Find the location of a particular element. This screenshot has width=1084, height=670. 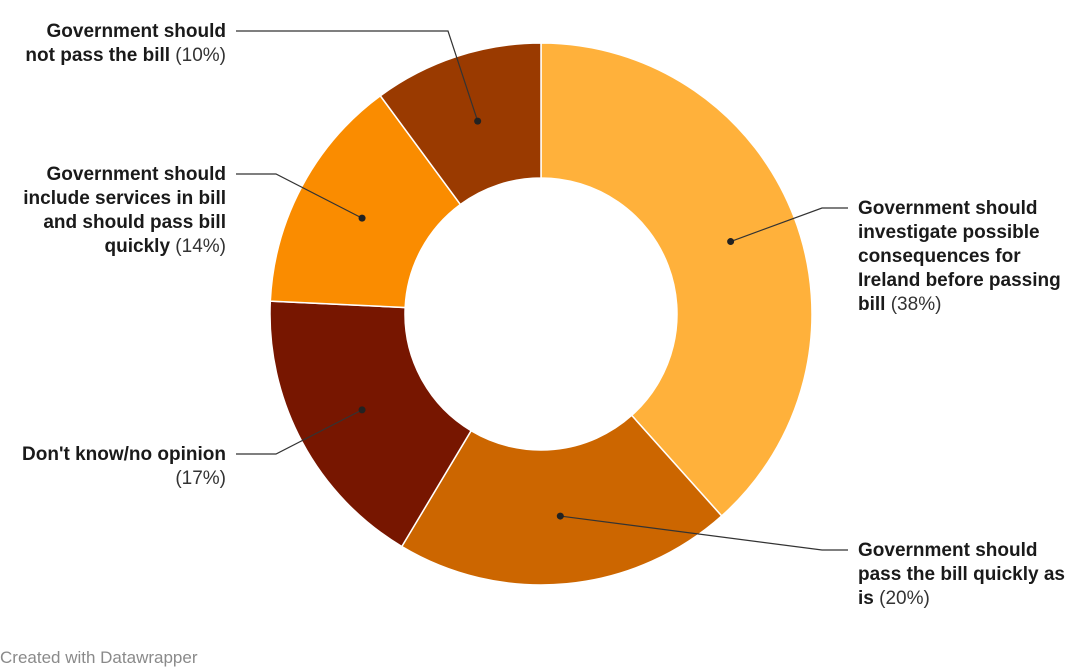

slice-label-line: investigate possible is located at coordinates (949, 232).